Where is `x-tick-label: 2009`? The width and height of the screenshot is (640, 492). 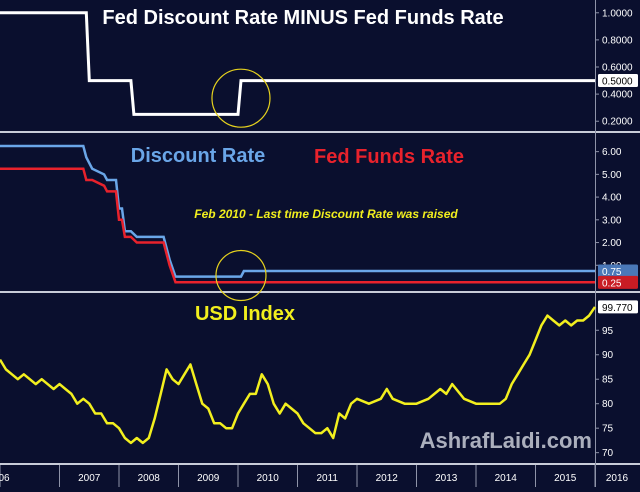
x-tick-label: 2009 is located at coordinates (208, 478).